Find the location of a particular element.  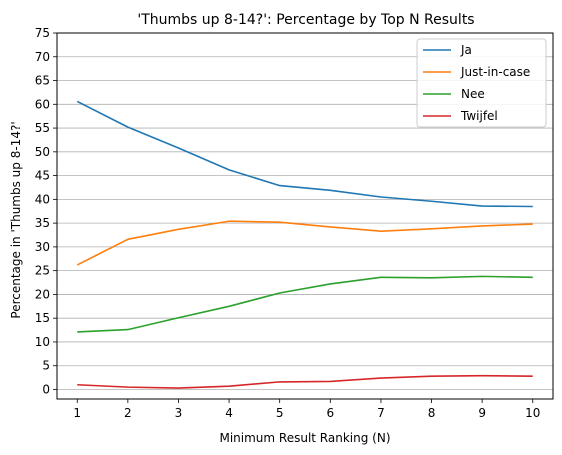

x-tick-label: 6 is located at coordinates (330, 413).